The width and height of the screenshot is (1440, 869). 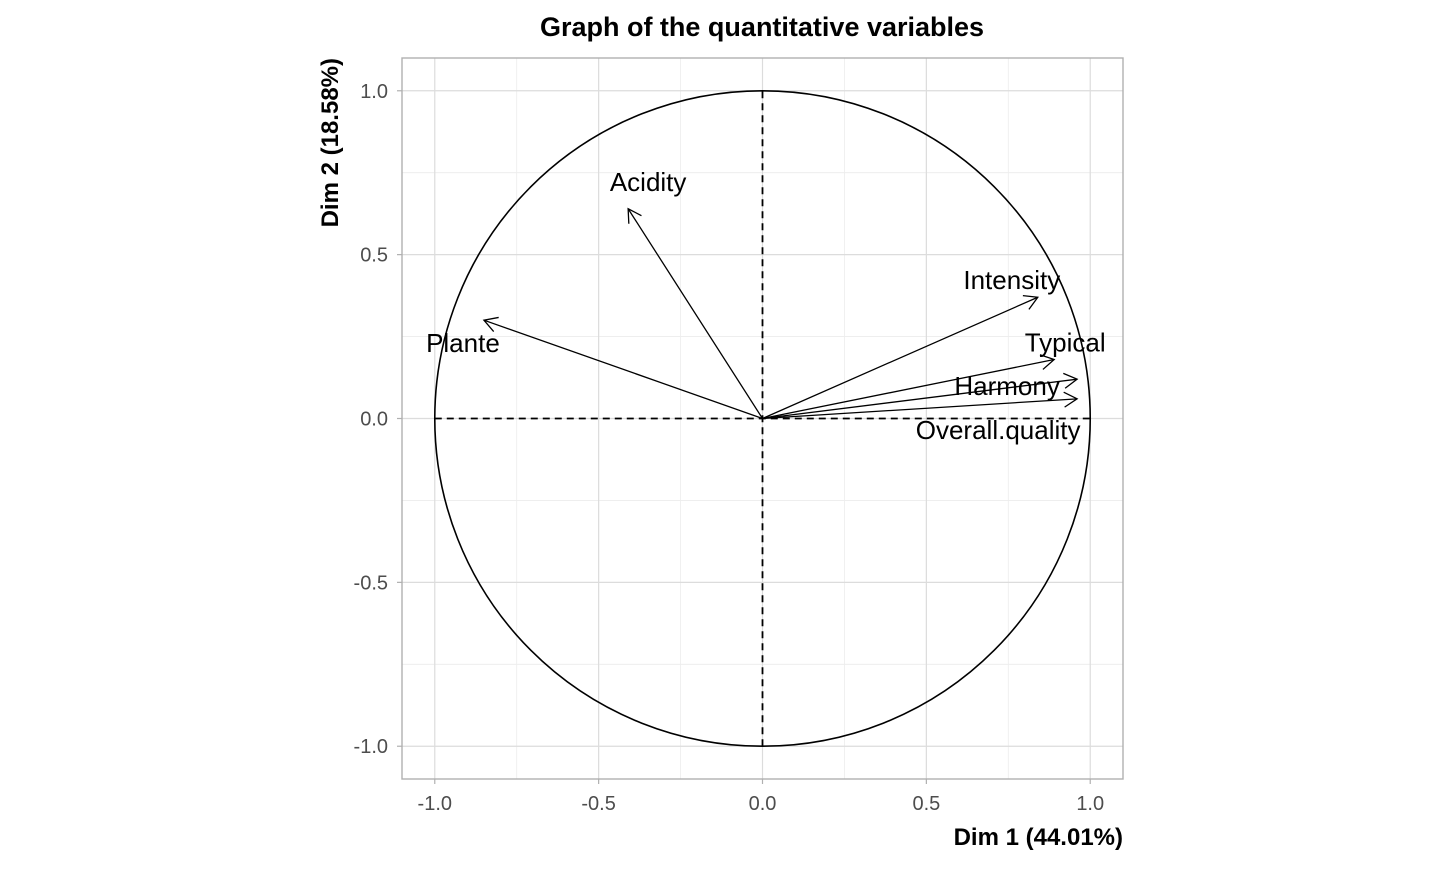 What do you see at coordinates (926, 804) in the screenshot?
I see `x-tick-label: 0.5` at bounding box center [926, 804].